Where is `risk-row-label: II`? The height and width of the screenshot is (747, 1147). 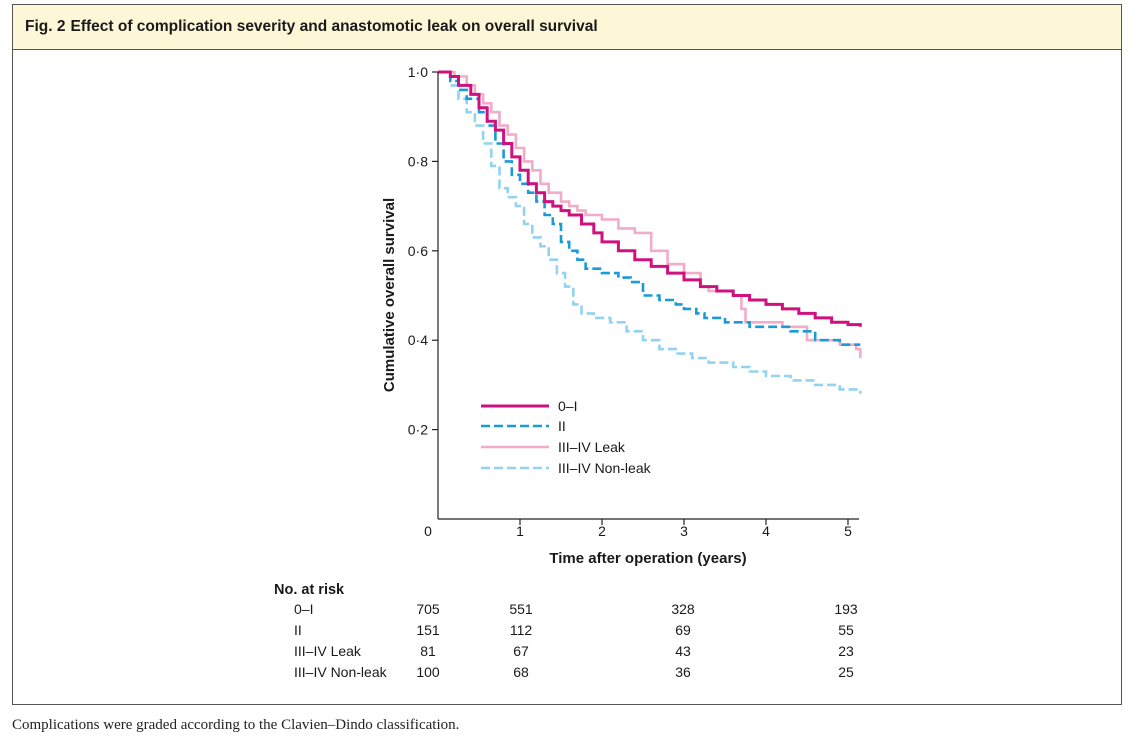
risk-row-label: II is located at coordinates (298, 630).